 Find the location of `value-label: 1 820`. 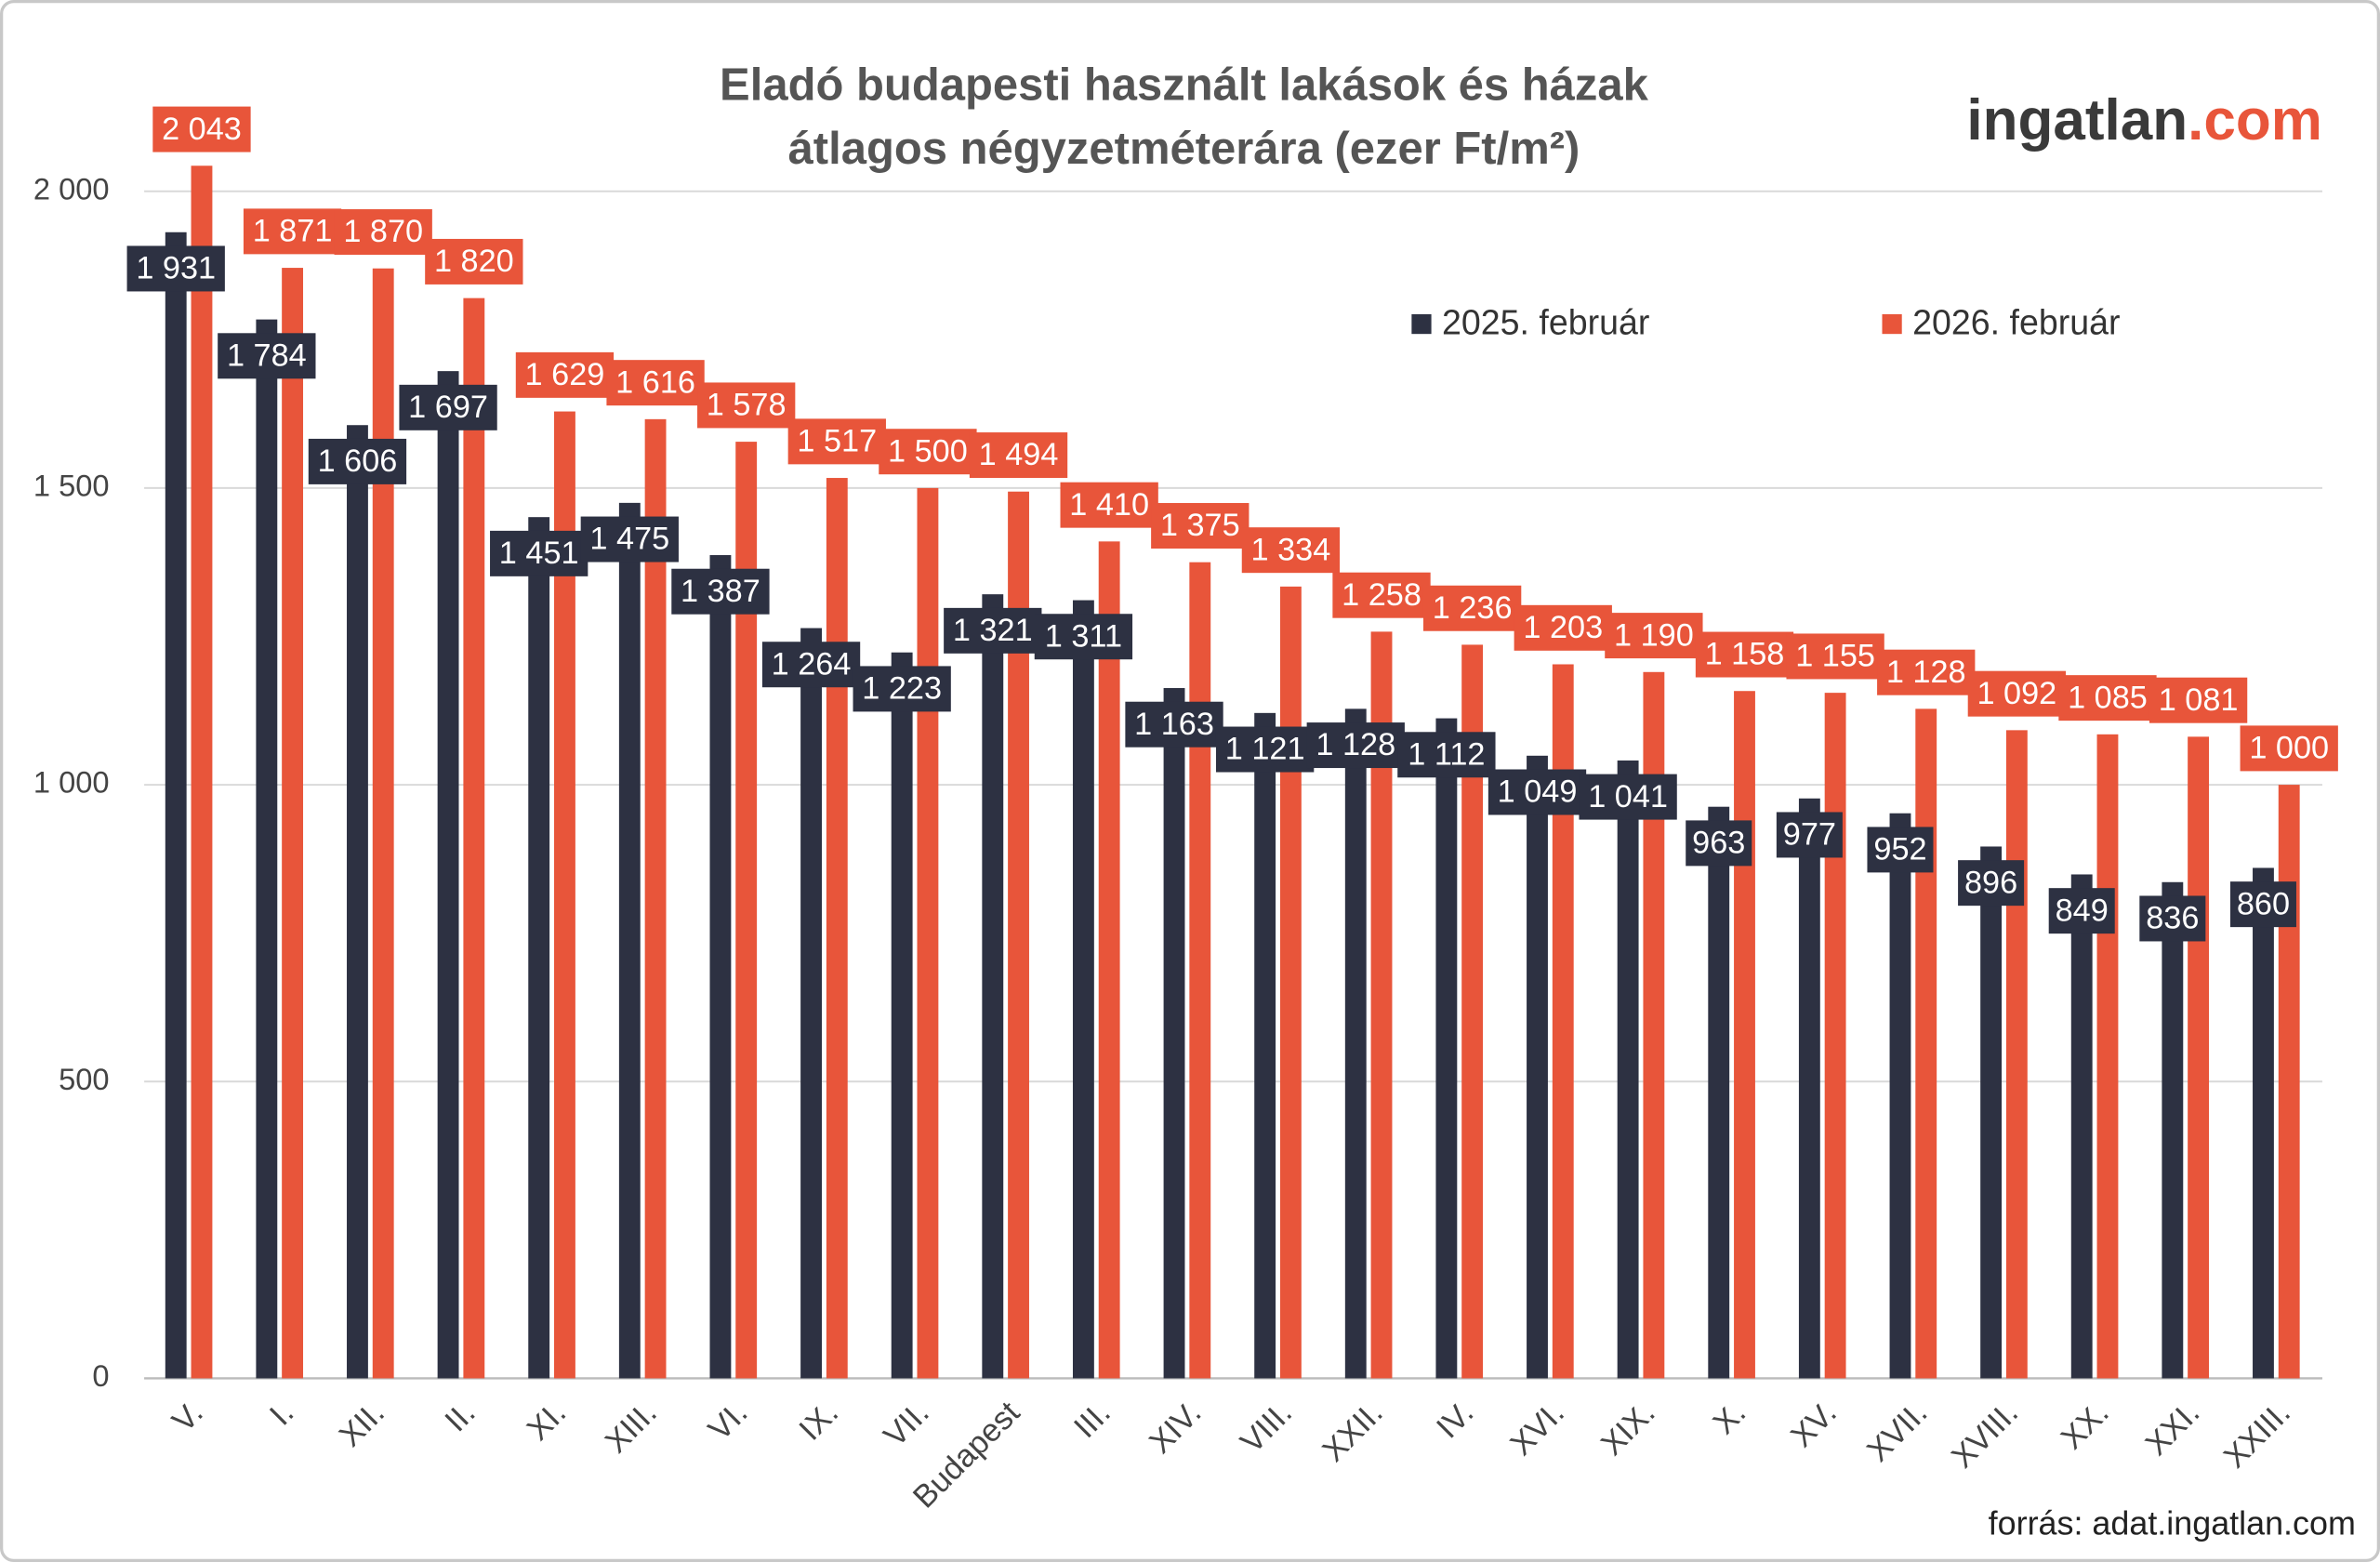

value-label: 1 820 is located at coordinates (474, 261).